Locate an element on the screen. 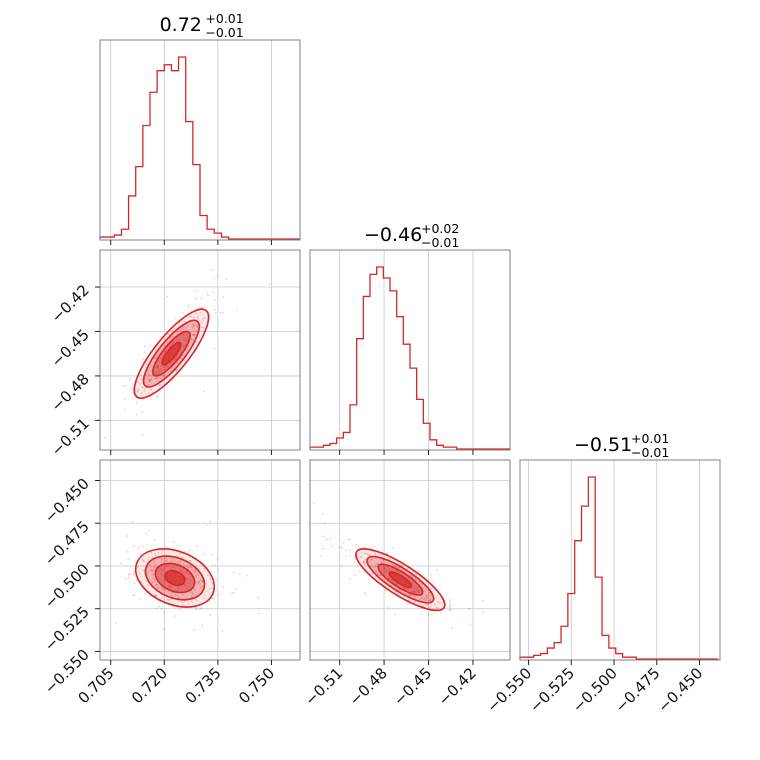 Image resolution: width=760 pixels, height=760 pixels. title-minus-0: −0.01 is located at coordinates (224, 32).